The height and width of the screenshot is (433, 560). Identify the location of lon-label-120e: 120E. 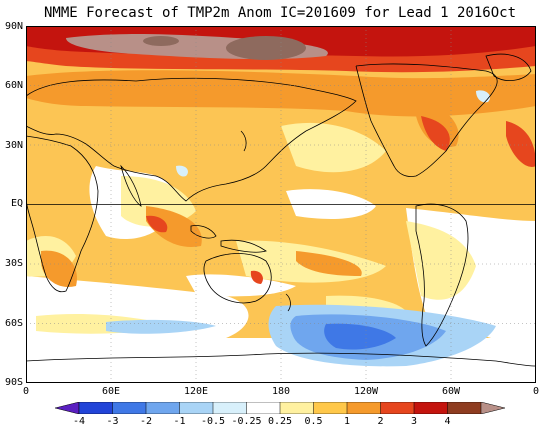
(196, 391).